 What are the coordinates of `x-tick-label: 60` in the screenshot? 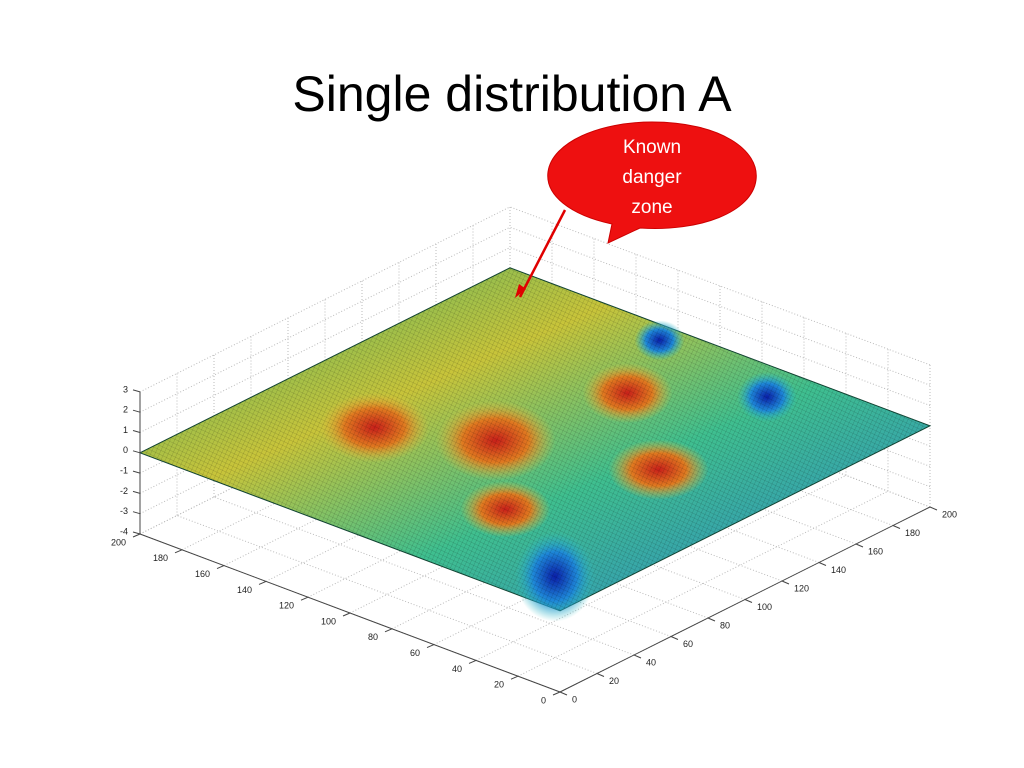 It's located at (415, 653).